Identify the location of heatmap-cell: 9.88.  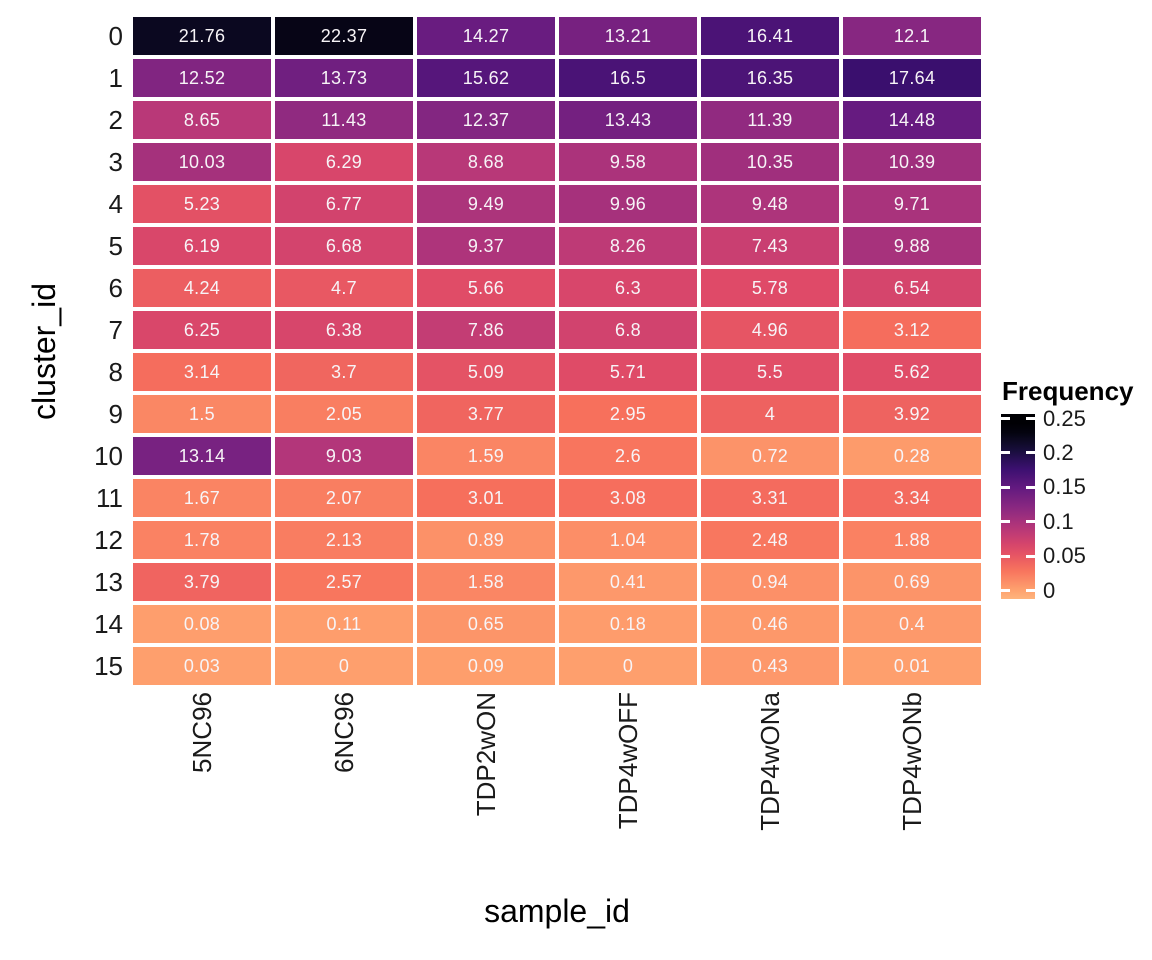
(912, 246).